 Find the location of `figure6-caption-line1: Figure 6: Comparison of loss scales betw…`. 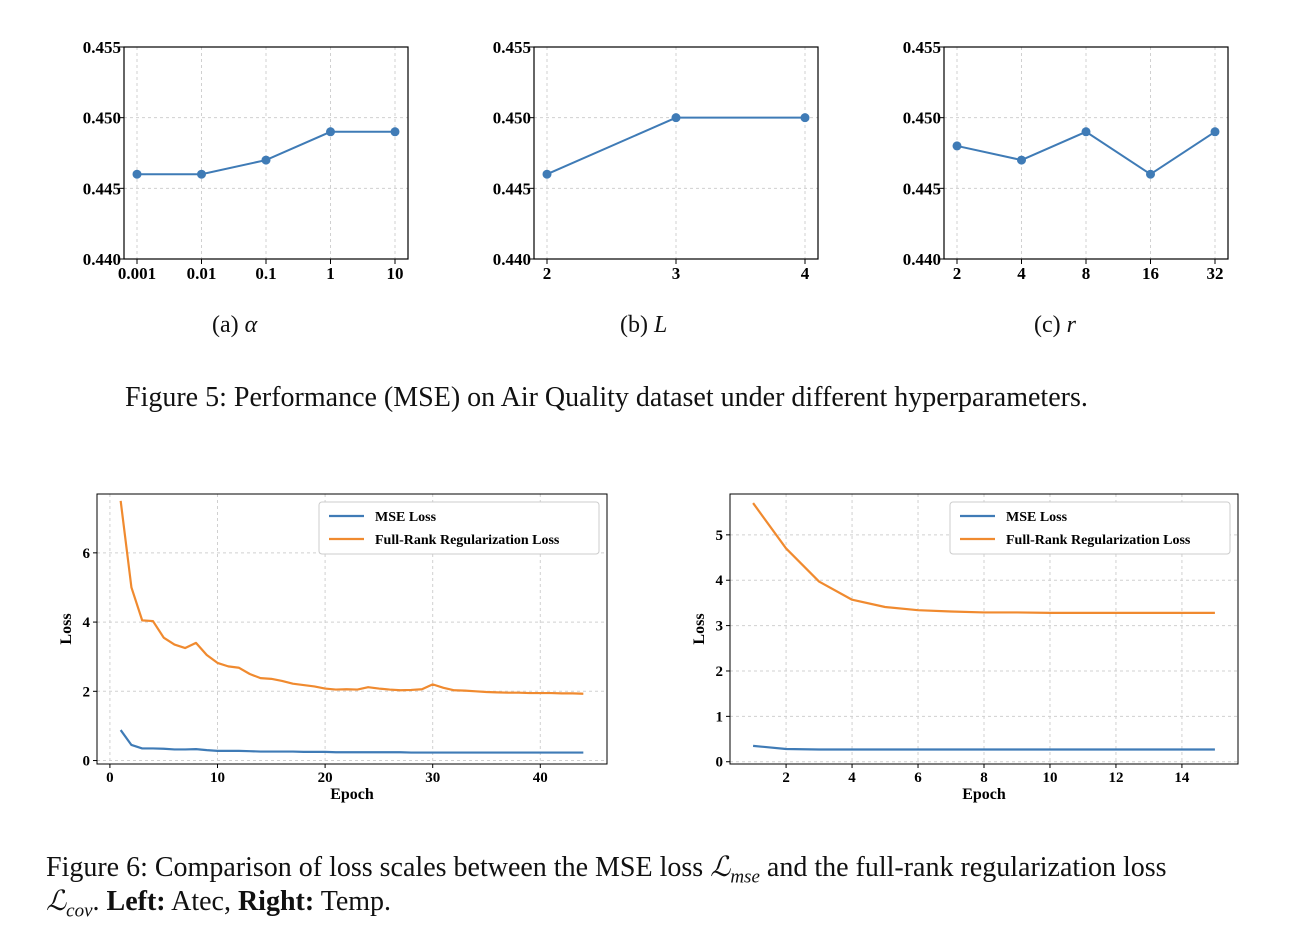

figure6-caption-line1: Figure 6: Comparison of loss scales betw… is located at coordinates (606, 869).